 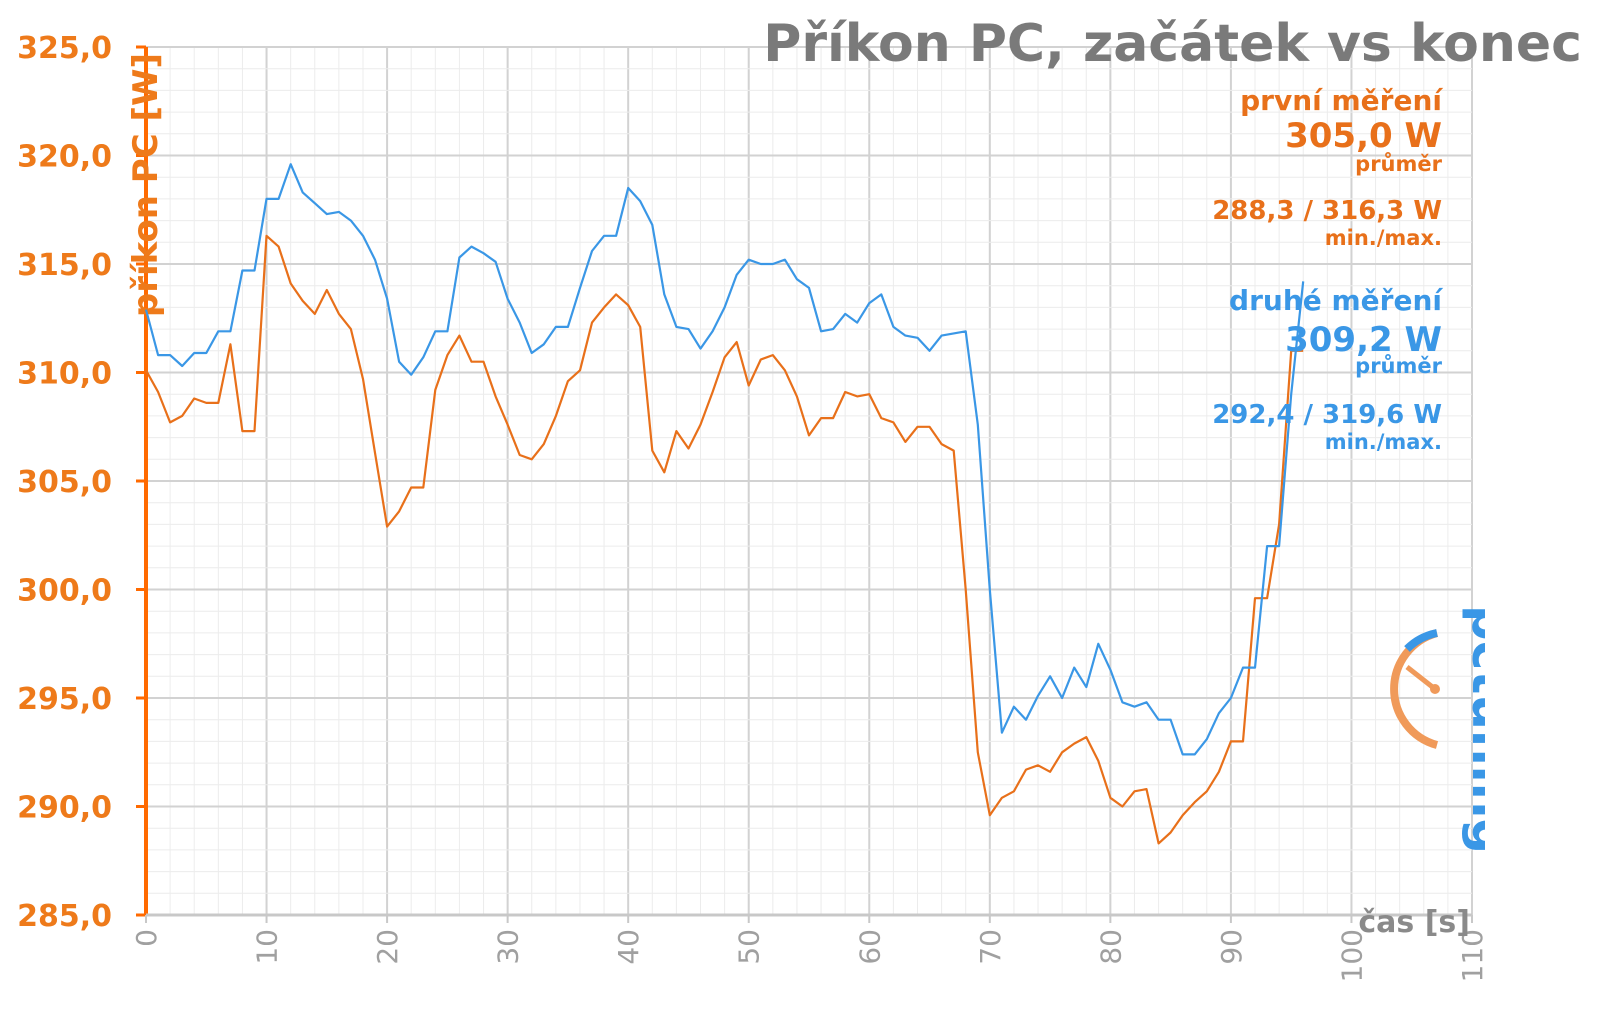 I want to click on y-tick-label: 285,0, so click(x=64, y=916).